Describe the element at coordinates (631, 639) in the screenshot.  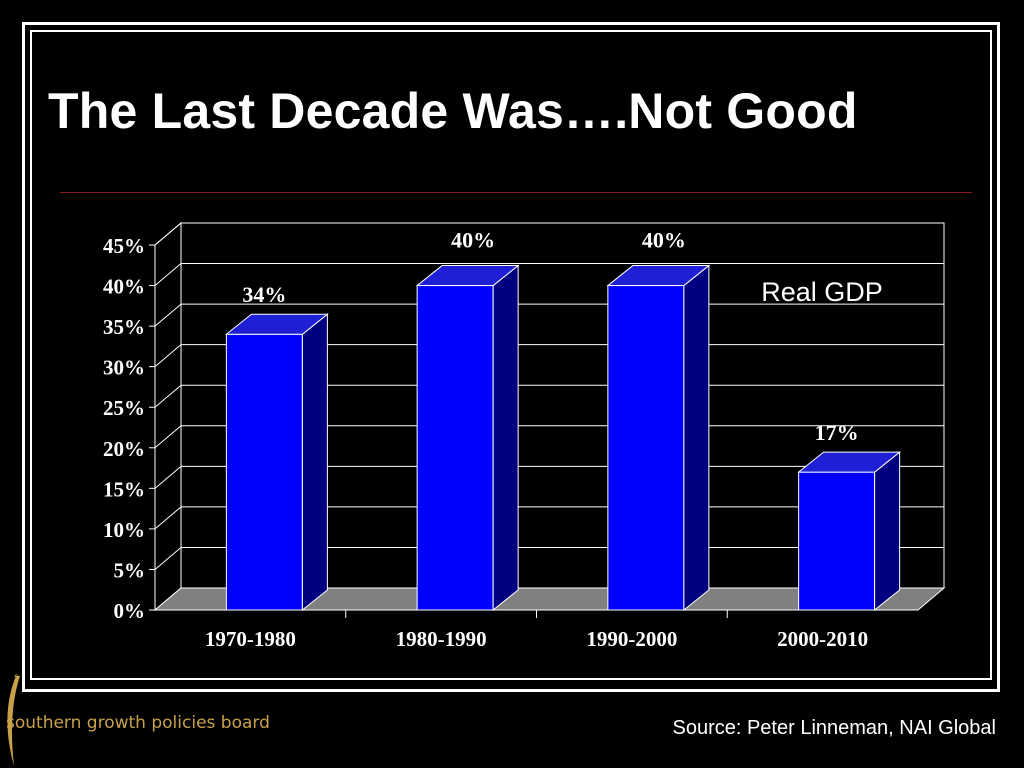
I see `x-tick-label: 1990-2000` at that location.